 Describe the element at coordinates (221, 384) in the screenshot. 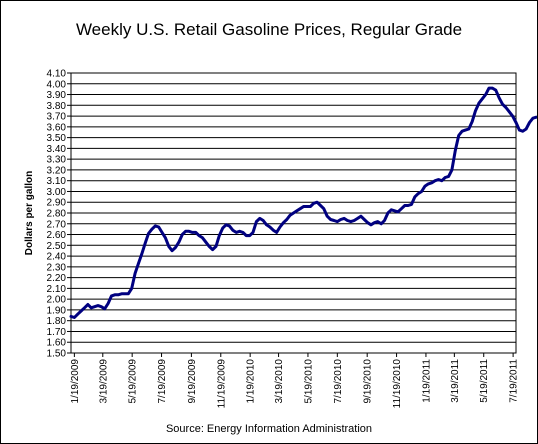

I see `x-tick-label: 11/19/2009` at that location.